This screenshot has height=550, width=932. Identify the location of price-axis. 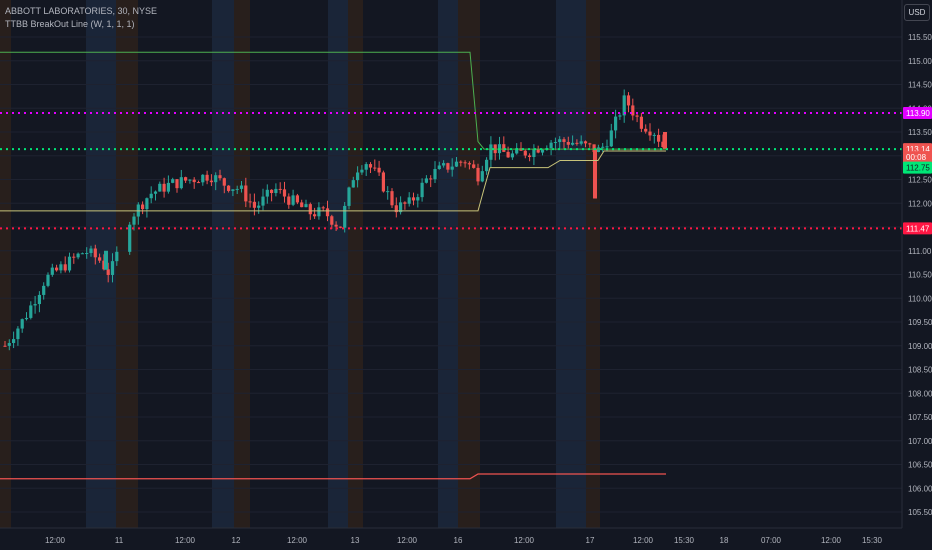
(917, 275).